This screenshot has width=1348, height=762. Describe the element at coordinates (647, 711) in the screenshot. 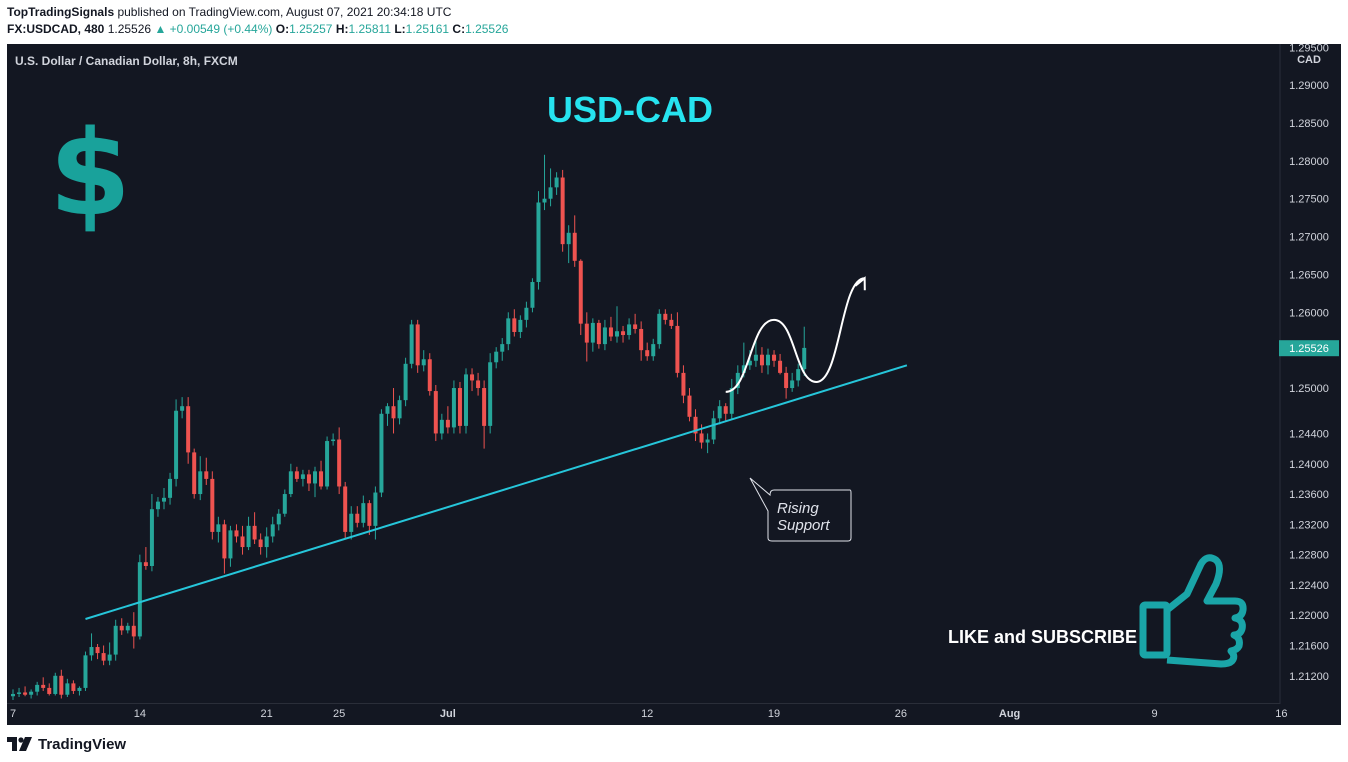

I see `x-axis: 7142125Jul121926Aug91623` at that location.